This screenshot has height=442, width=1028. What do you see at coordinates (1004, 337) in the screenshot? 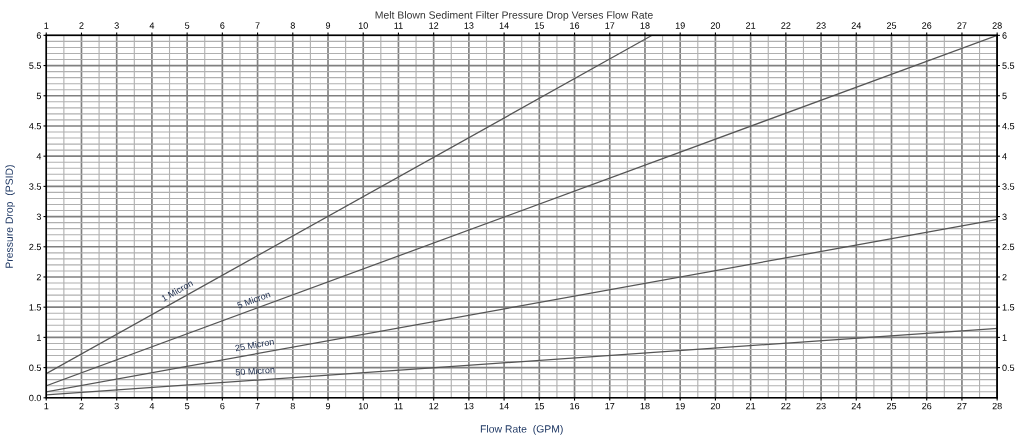
I see `y2-tick-label: 1` at bounding box center [1004, 337].